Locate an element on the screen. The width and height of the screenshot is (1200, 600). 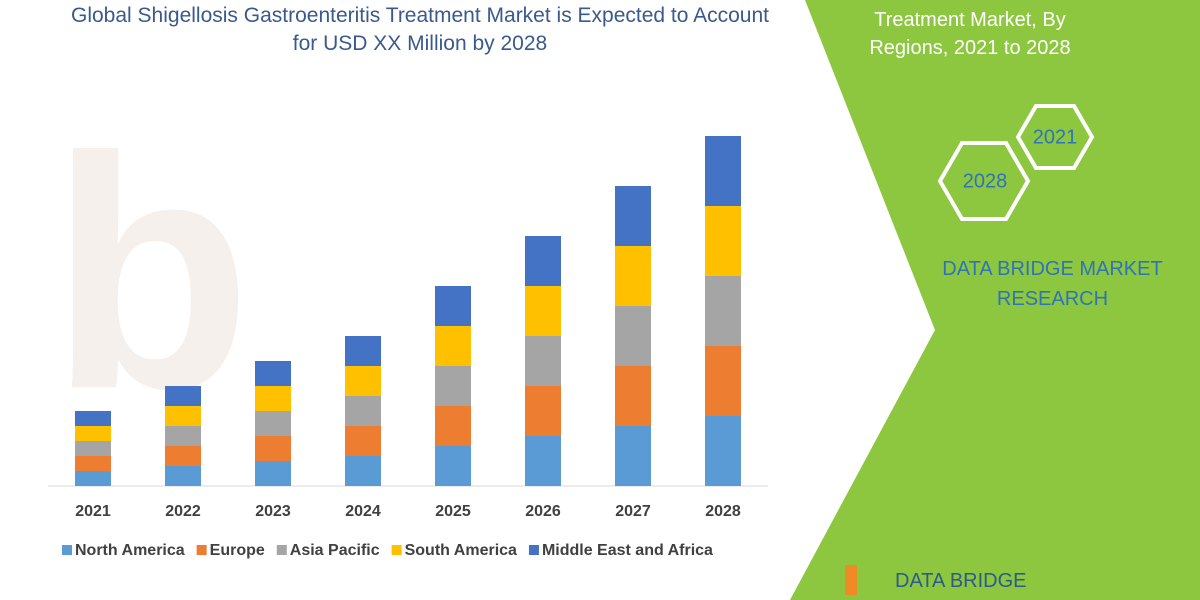
x-tick-label: 2027 is located at coordinates (633, 511).